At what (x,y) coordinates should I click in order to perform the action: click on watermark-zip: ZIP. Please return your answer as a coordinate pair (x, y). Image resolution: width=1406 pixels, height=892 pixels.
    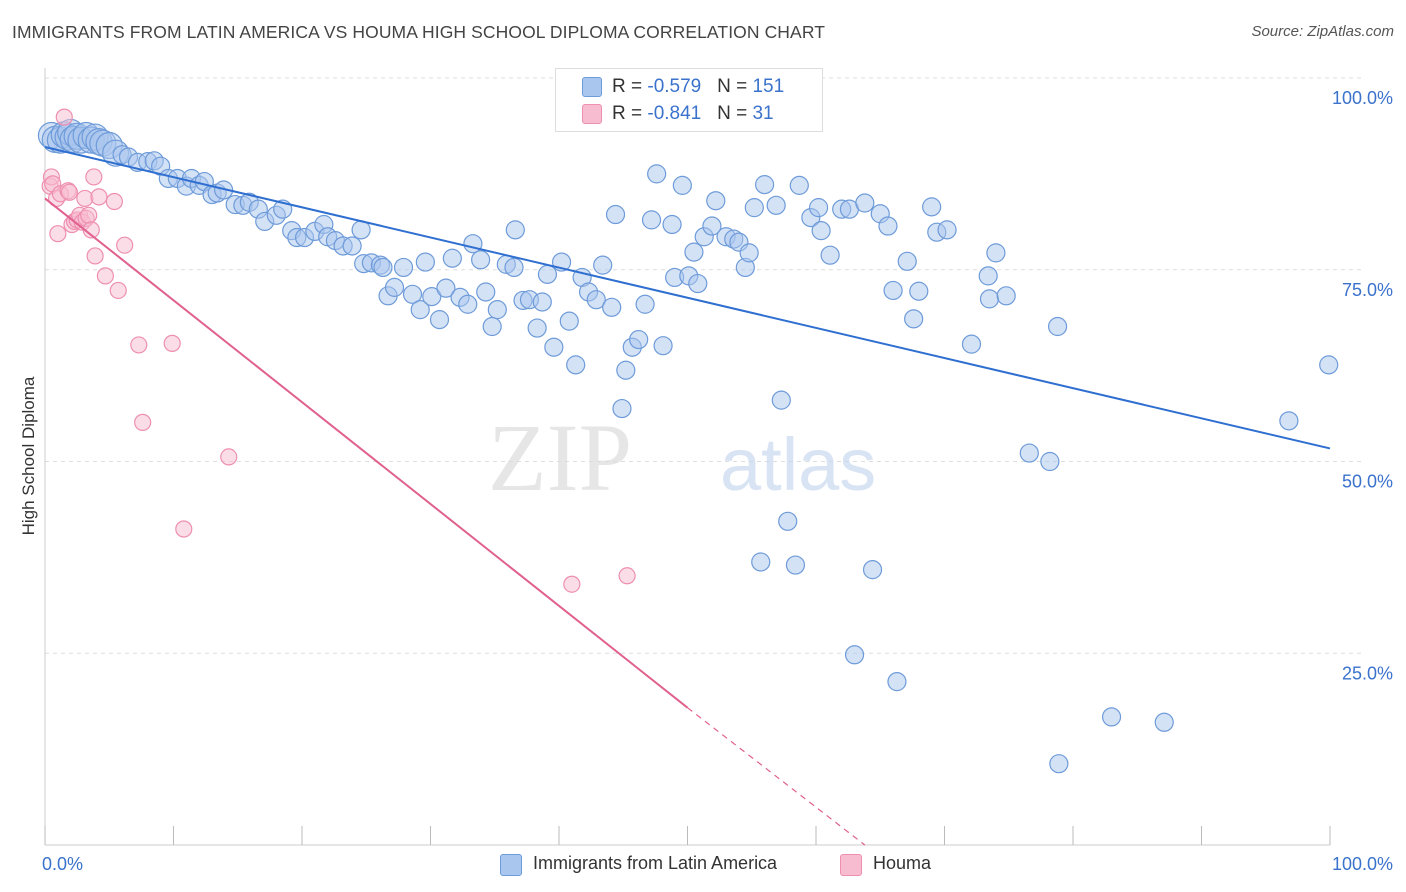
    Looking at the image, I should click on (560, 457).